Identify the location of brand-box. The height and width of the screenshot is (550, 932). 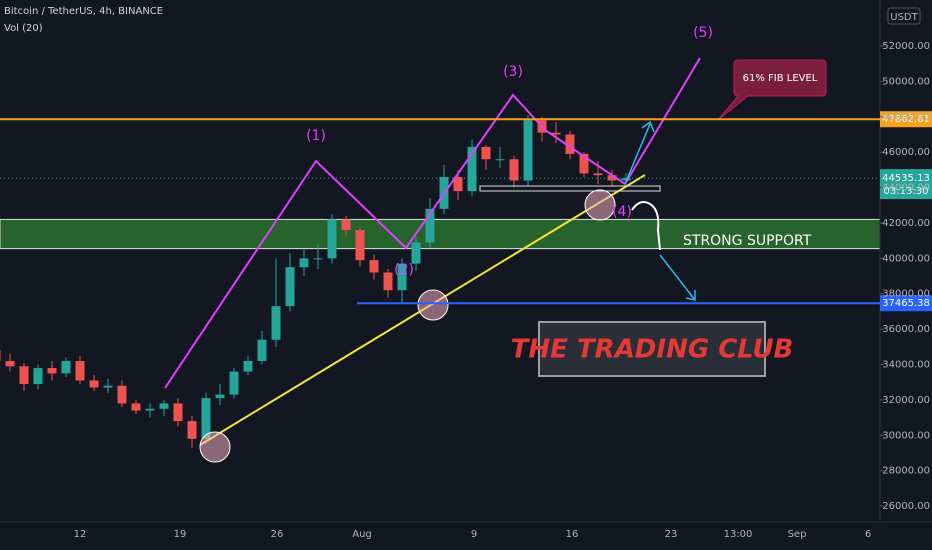
(652, 349).